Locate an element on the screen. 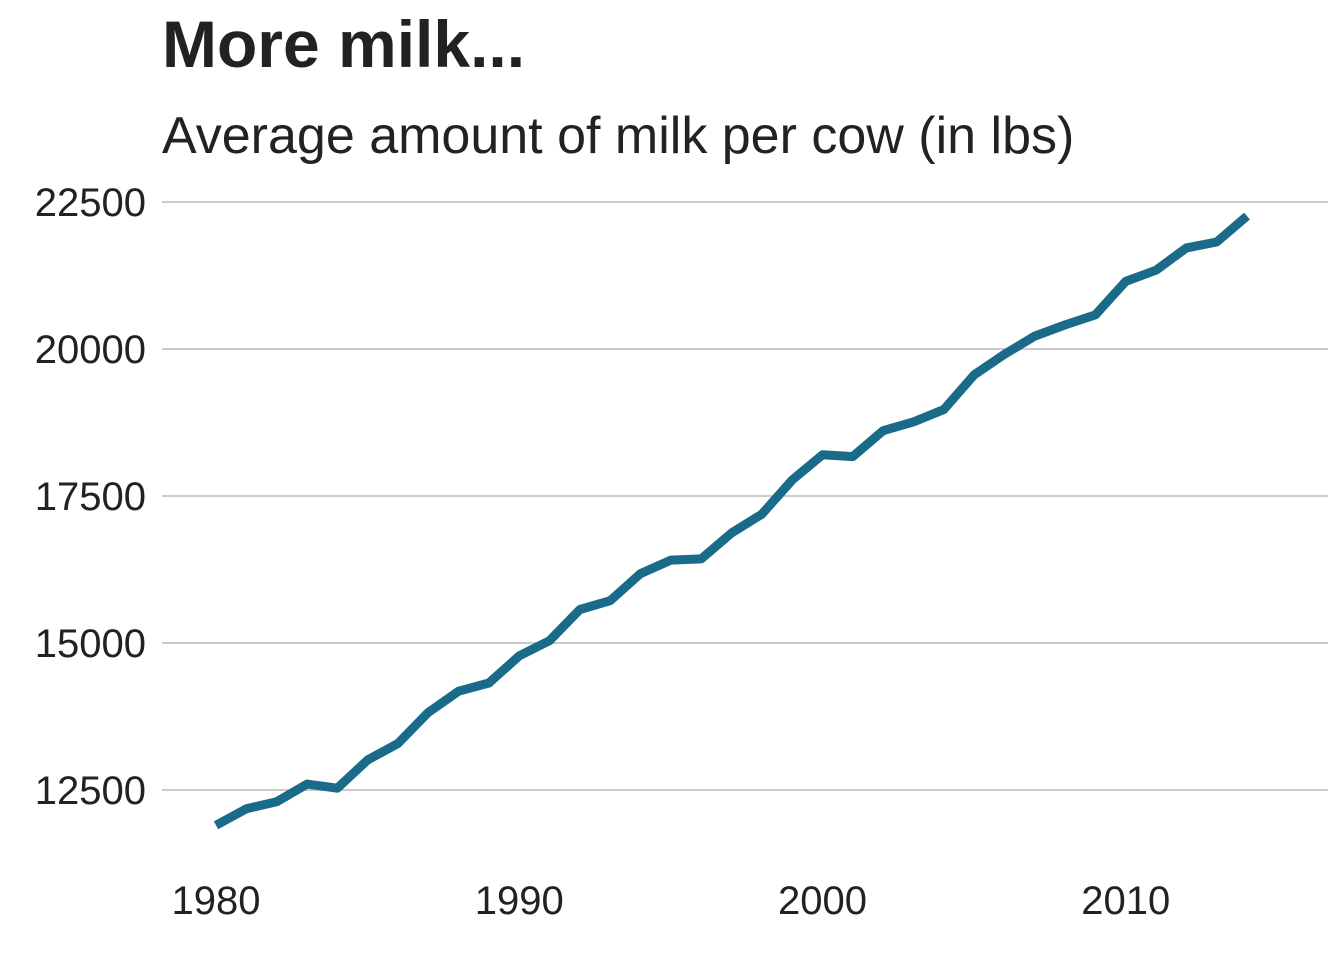 Image resolution: width=1344 pixels, height=960 pixels. x-axis-tick-labels: 1980 1990 2000 2010 is located at coordinates (671, 901).